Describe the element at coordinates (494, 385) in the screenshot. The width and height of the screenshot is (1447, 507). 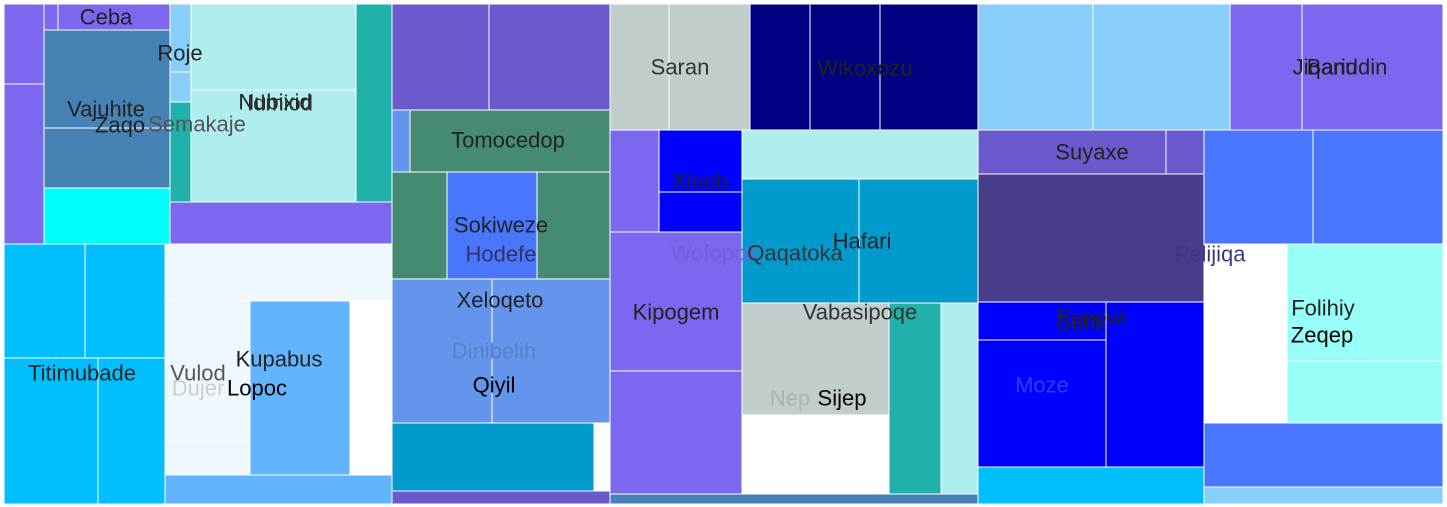
I see `cell-label: Qiyil` at that location.